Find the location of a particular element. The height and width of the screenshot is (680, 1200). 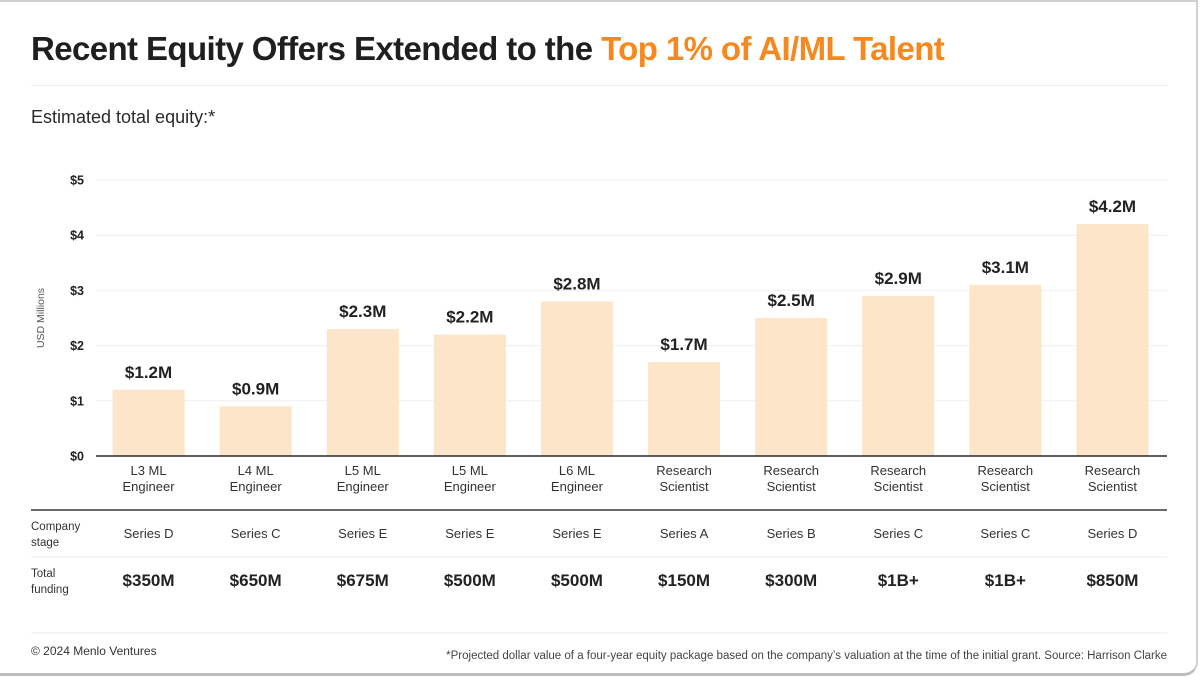

value-label: $2.5M is located at coordinates (791, 300).